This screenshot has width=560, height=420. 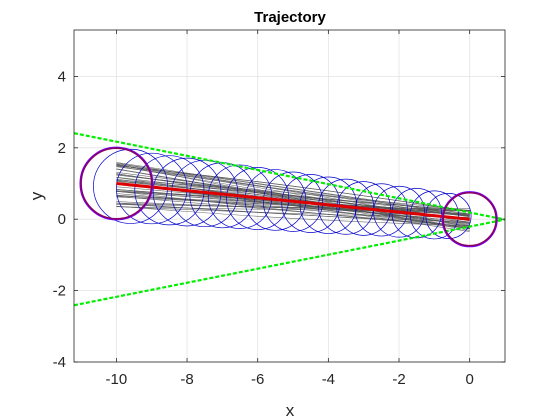 I want to click on end-circle, so click(x=469, y=219).